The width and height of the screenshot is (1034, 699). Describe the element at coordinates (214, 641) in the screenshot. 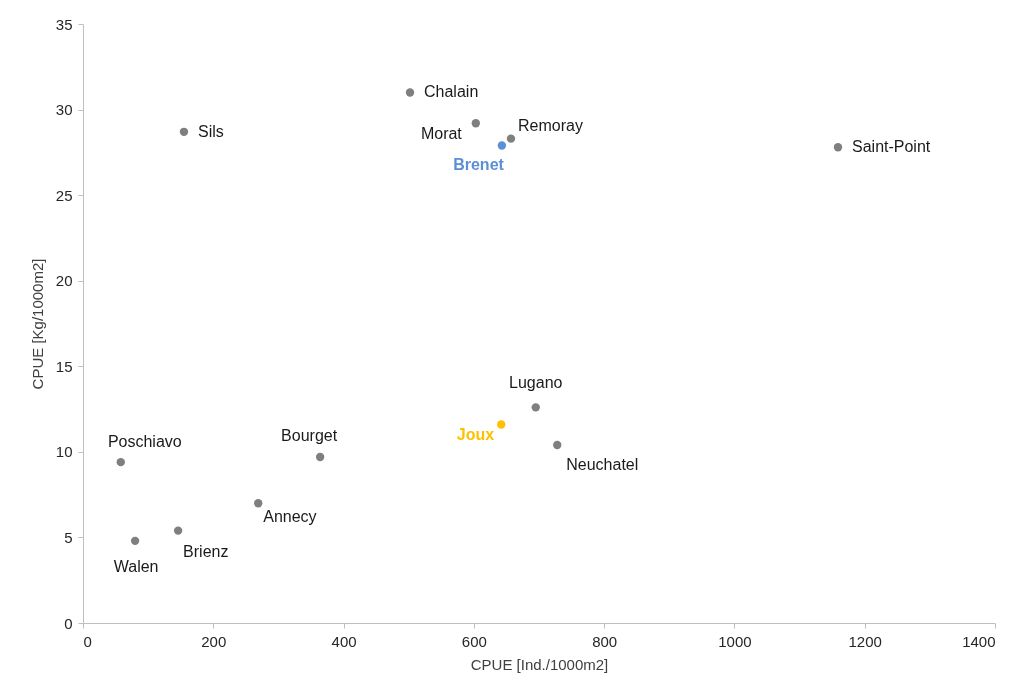

I see `x-tick-label: 200` at that location.